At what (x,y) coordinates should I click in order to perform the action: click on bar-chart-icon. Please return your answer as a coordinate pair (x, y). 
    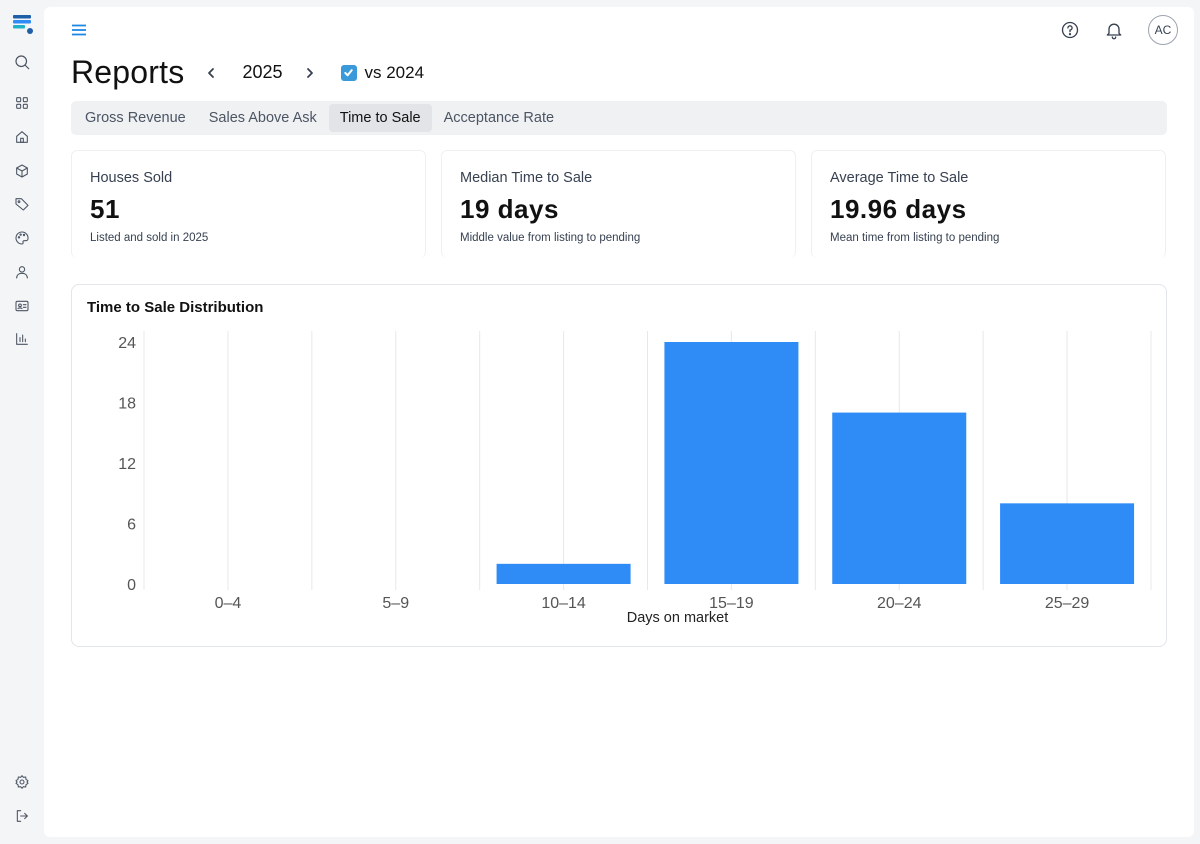
    Looking at the image, I should click on (22, 339).